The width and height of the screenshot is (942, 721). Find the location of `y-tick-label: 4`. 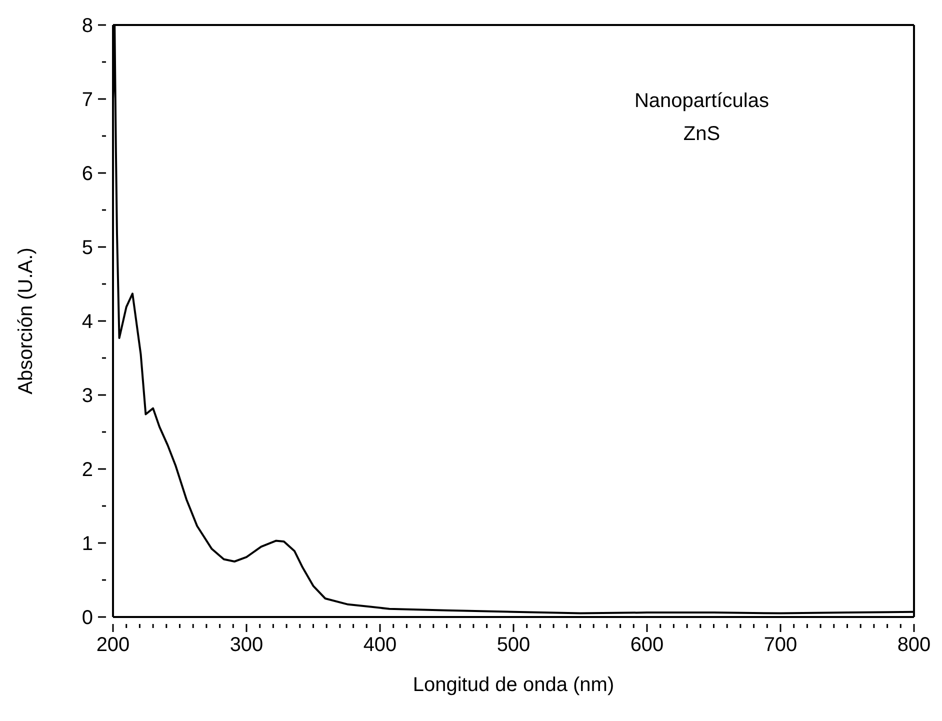

y-tick-label: 4 is located at coordinates (87, 322).